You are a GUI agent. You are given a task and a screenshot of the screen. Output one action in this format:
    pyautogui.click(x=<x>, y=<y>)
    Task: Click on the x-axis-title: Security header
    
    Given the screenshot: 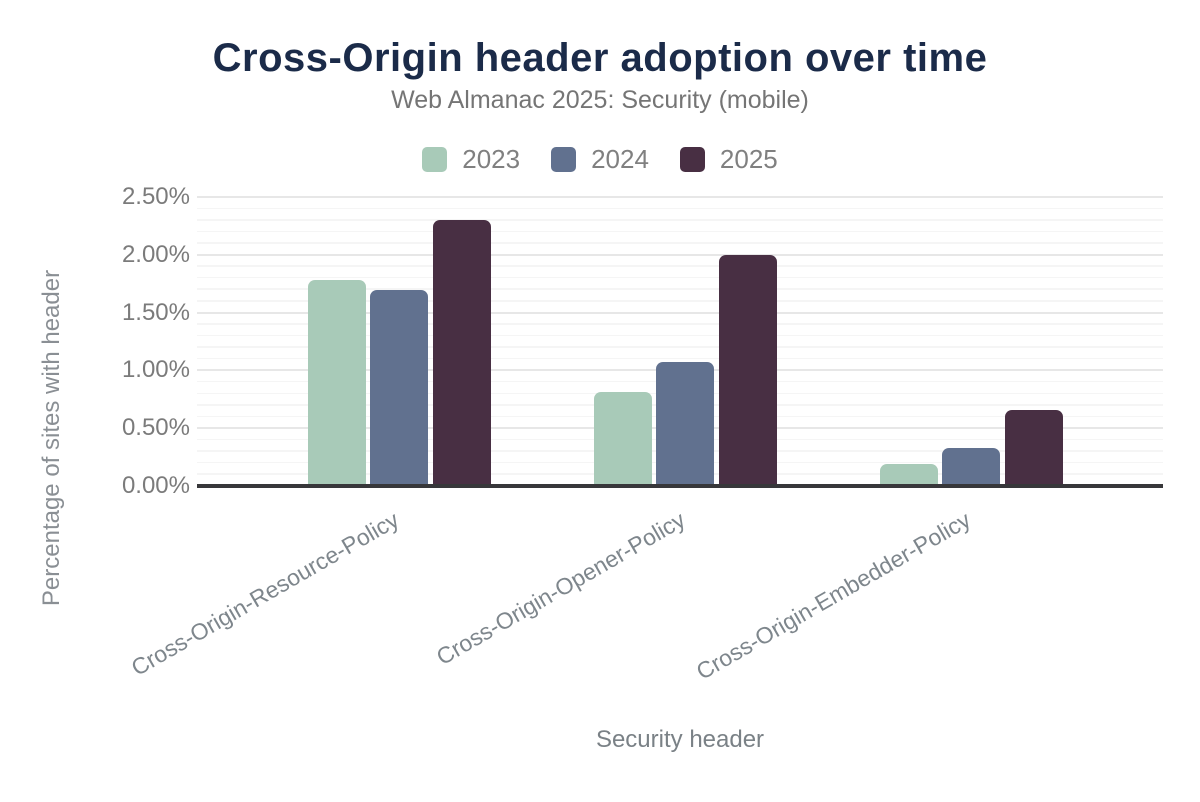 What is the action you would take?
    pyautogui.click(x=680, y=739)
    